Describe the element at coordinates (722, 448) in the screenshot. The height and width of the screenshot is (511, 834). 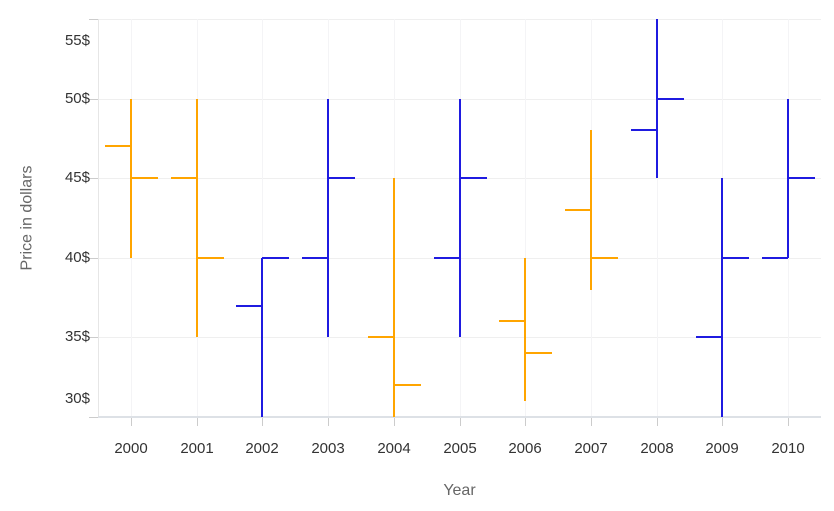
I see `x-tick-label: 2009` at that location.